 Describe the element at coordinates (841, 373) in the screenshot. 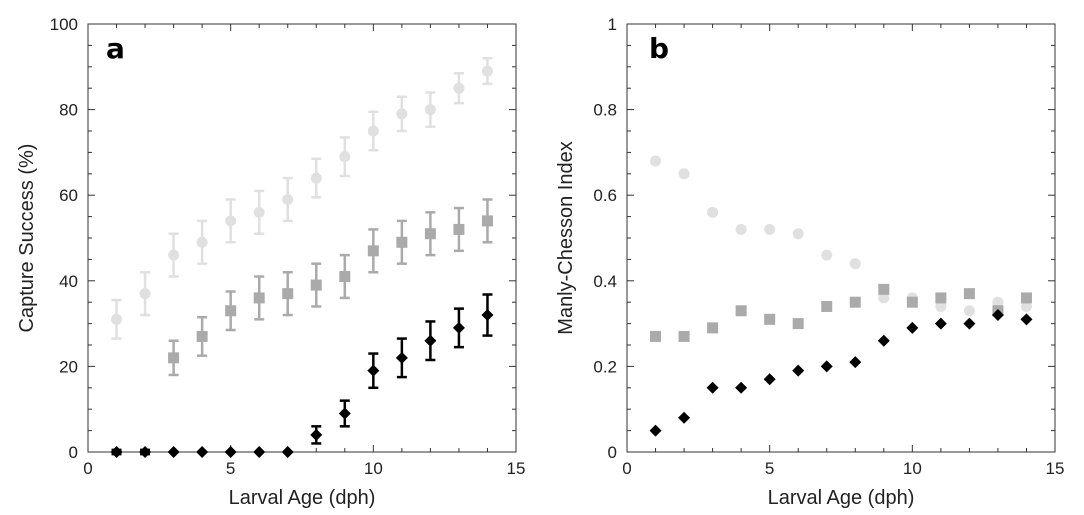

I see `panel-b-series-diamond` at that location.